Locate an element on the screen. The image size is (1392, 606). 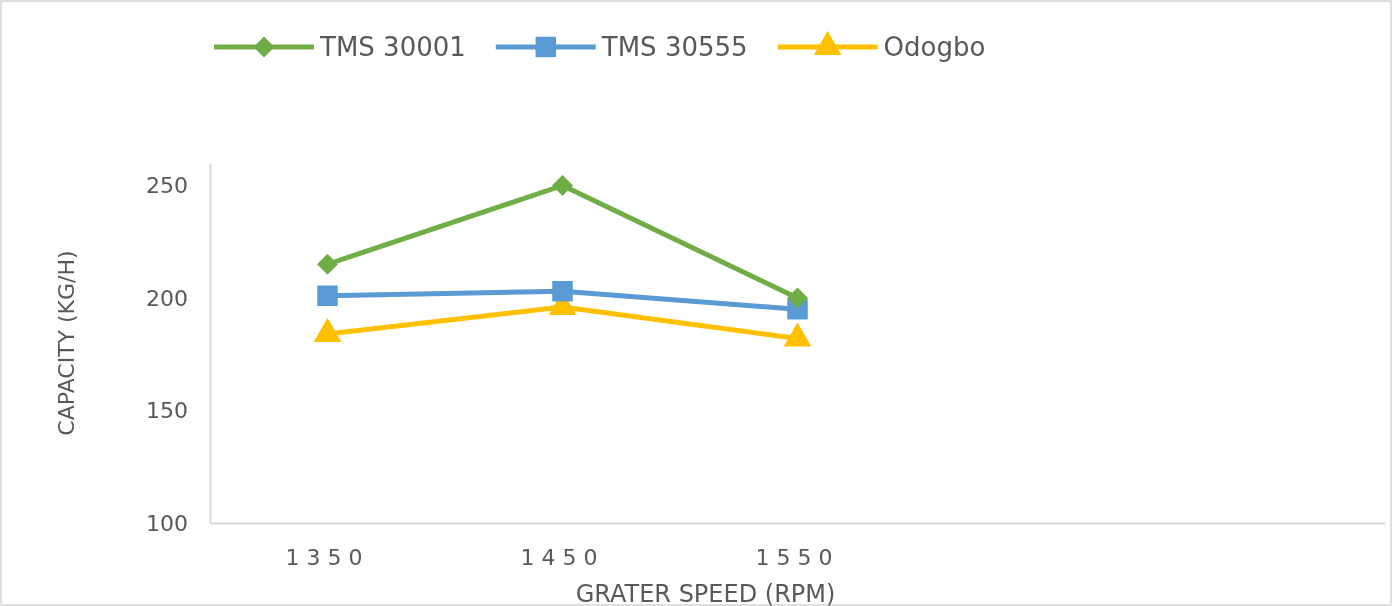
y-tick-label: 100 is located at coordinates (167, 523).